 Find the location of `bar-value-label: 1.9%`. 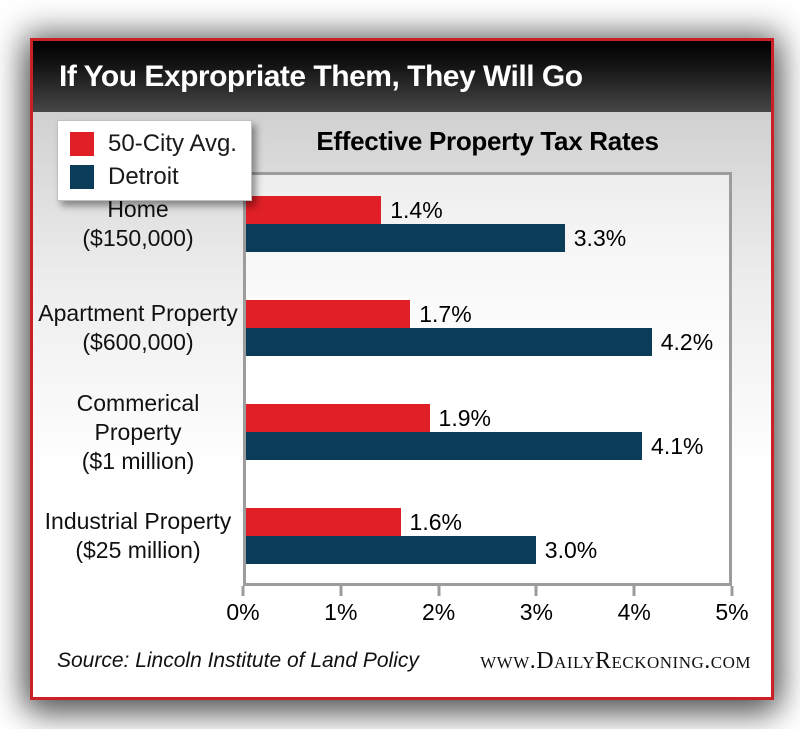

bar-value-label: 1.9% is located at coordinates (464, 417).